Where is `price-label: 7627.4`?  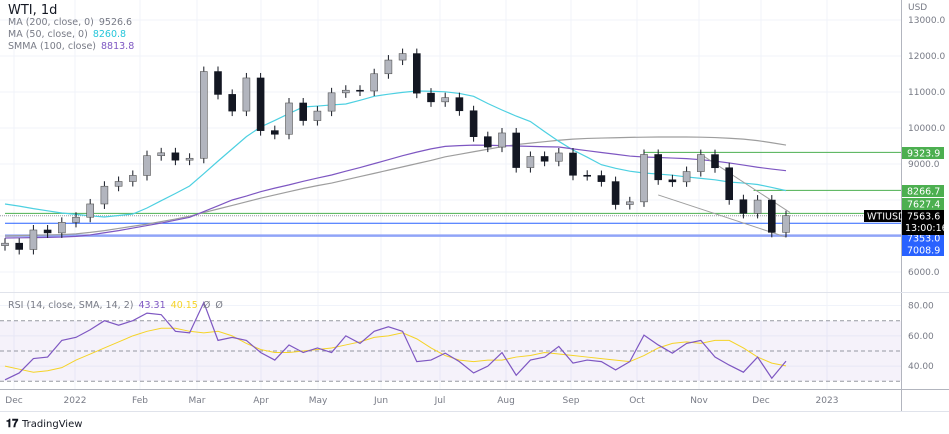 price-label: 7627.4 is located at coordinates (923, 204).